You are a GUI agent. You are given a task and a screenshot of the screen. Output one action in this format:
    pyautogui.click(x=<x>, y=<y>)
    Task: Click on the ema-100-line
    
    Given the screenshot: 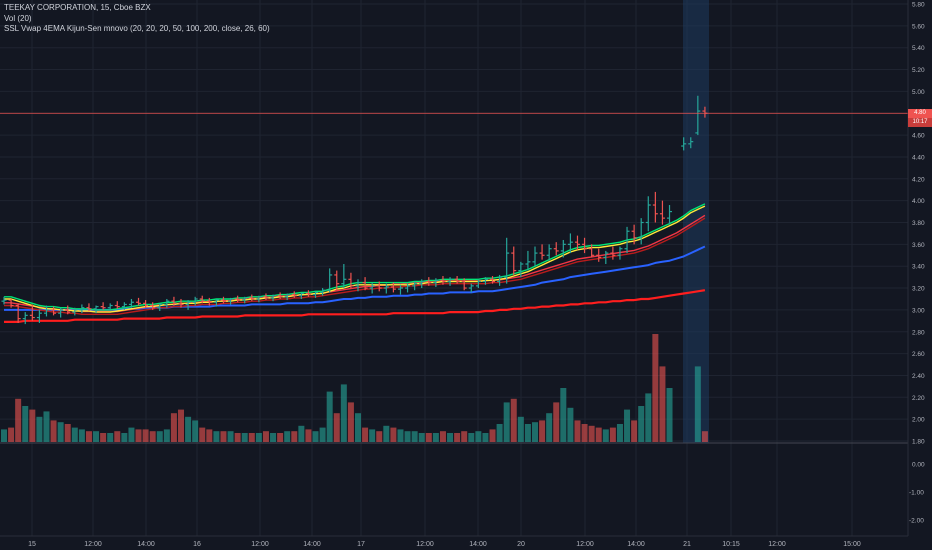 What is the action you would take?
    pyautogui.click(x=355, y=266)
    